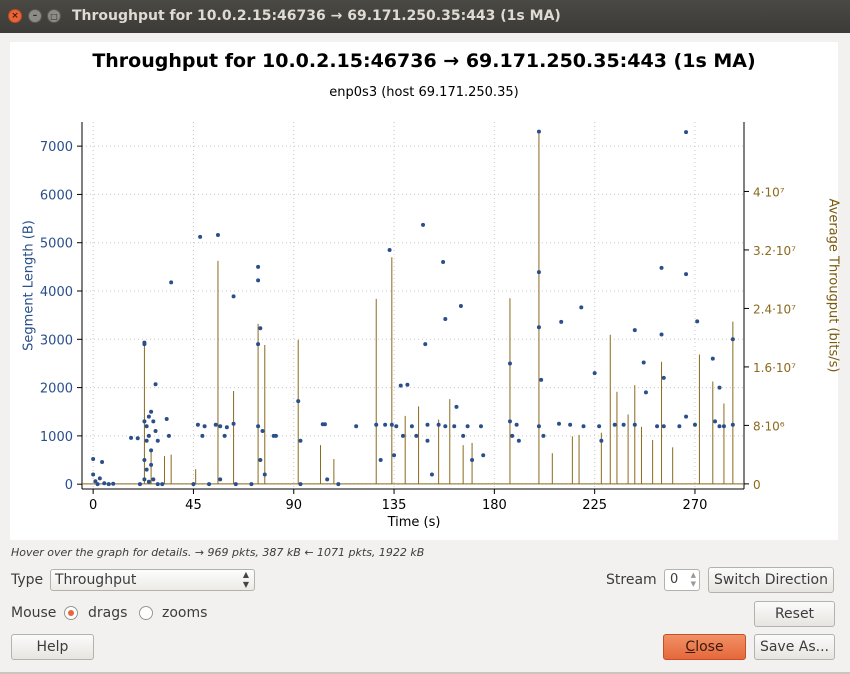 The image size is (850, 674). Describe the element at coordinates (108, 613) in the screenshot. I see `mouse-drags-label: drags` at that location.